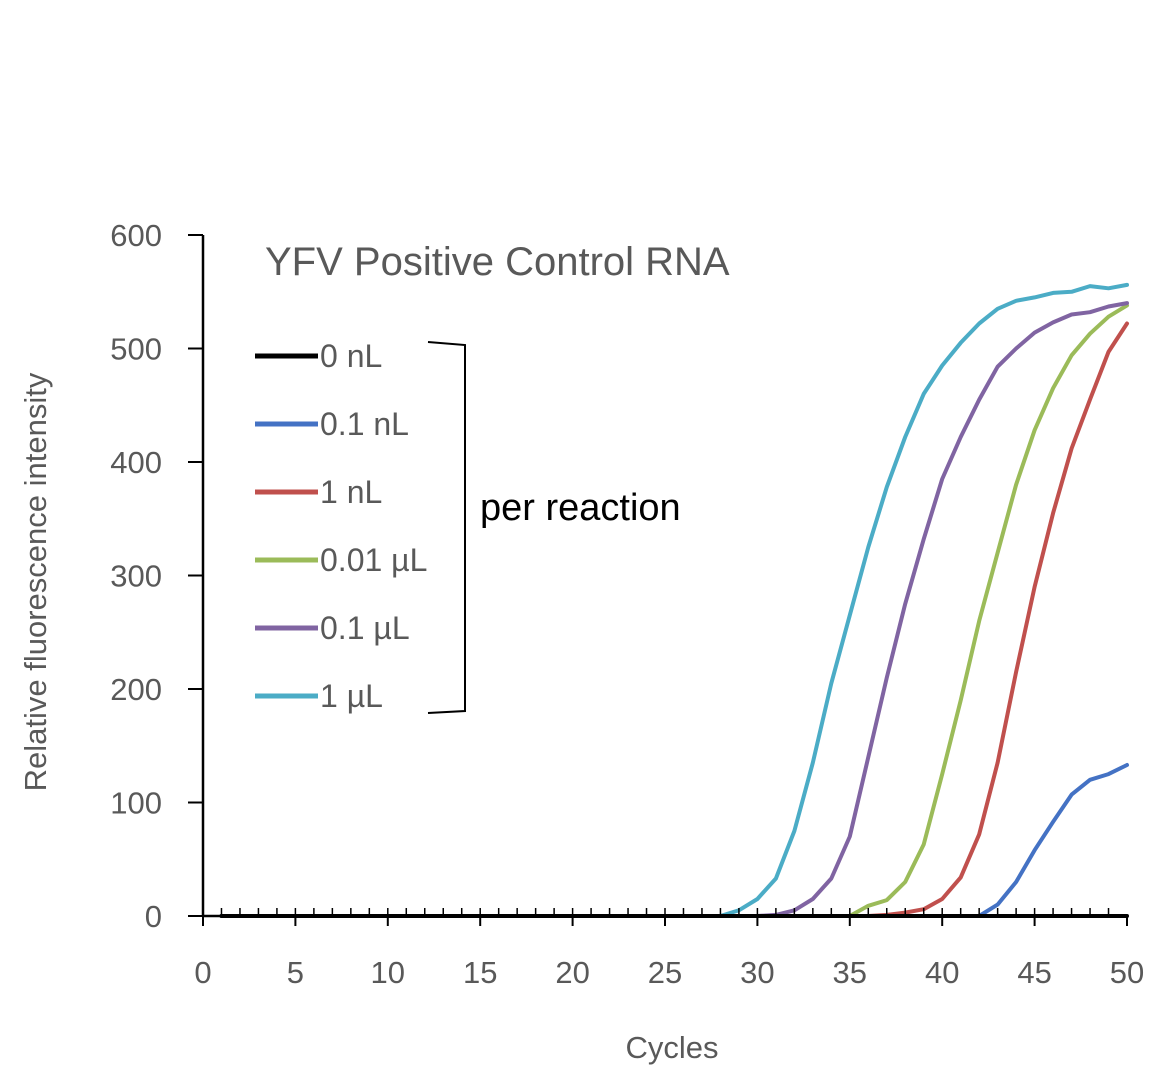 The width and height of the screenshot is (1156, 1082). I want to click on x-tick-label: 0, so click(202, 972).